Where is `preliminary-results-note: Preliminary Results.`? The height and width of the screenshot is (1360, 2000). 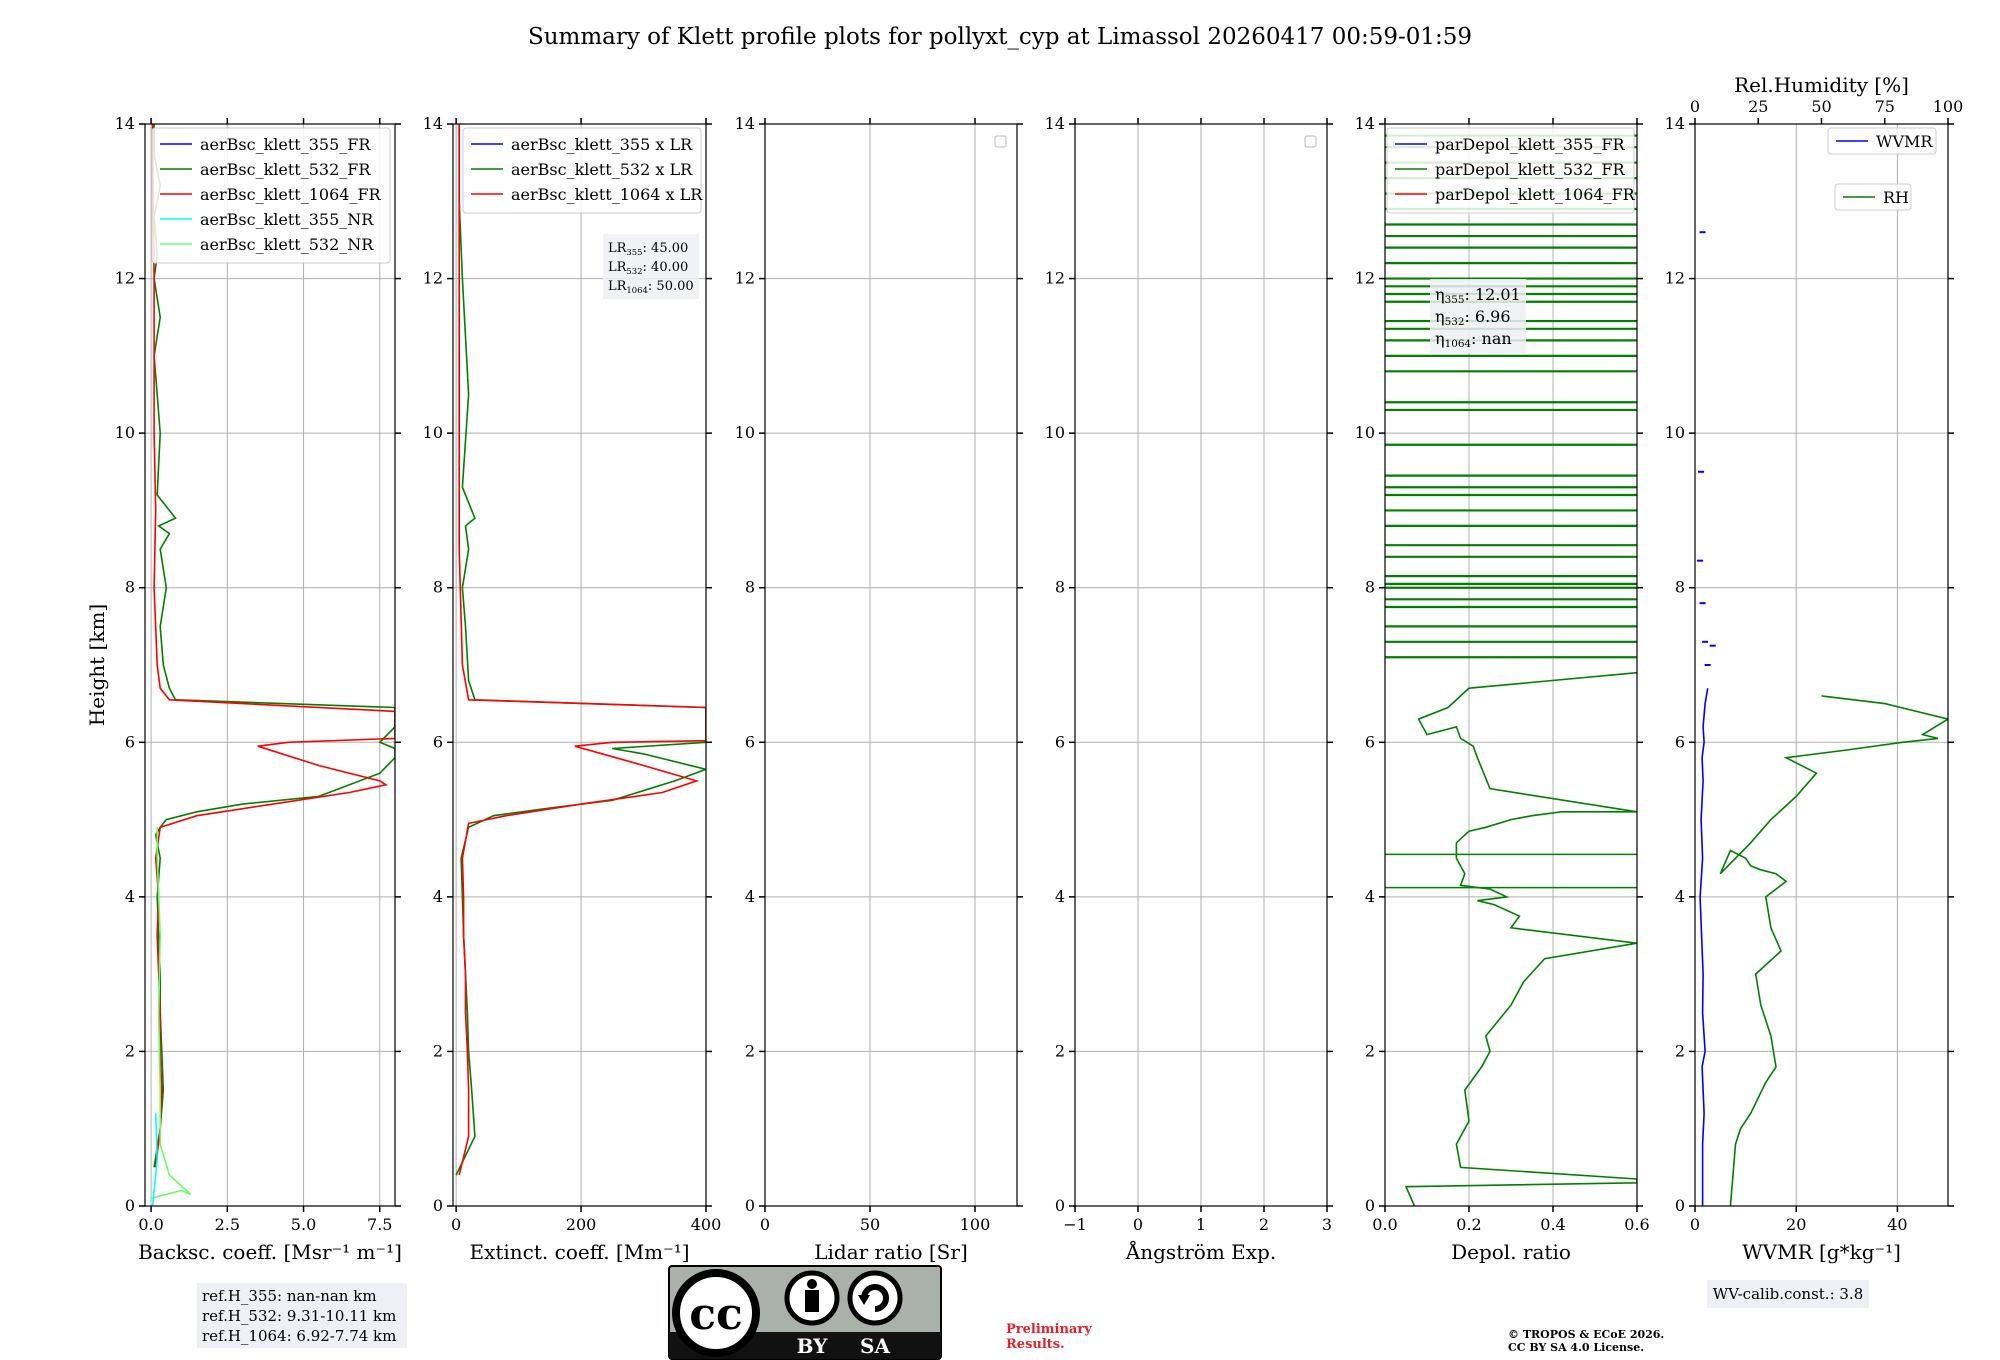
preliminary-results-note: Preliminary Results. is located at coordinates (1049, 1337).